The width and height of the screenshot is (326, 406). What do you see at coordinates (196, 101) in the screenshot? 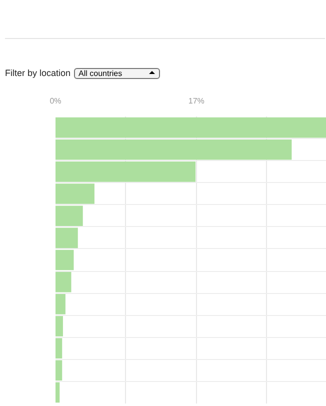
I see `x-tick-label: 17%` at bounding box center [196, 101].